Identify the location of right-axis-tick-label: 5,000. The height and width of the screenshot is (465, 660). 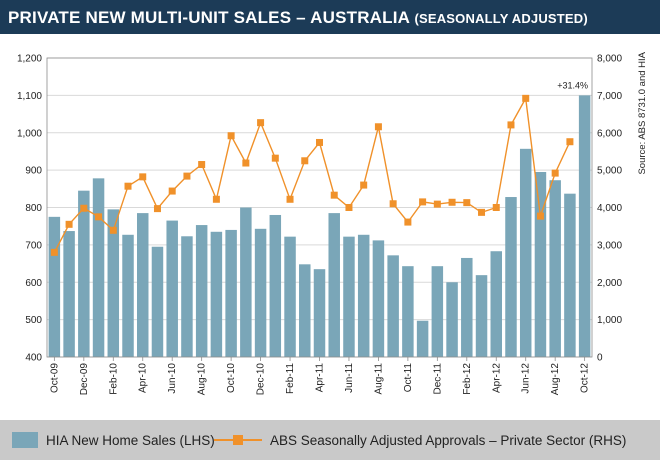
(609, 171).